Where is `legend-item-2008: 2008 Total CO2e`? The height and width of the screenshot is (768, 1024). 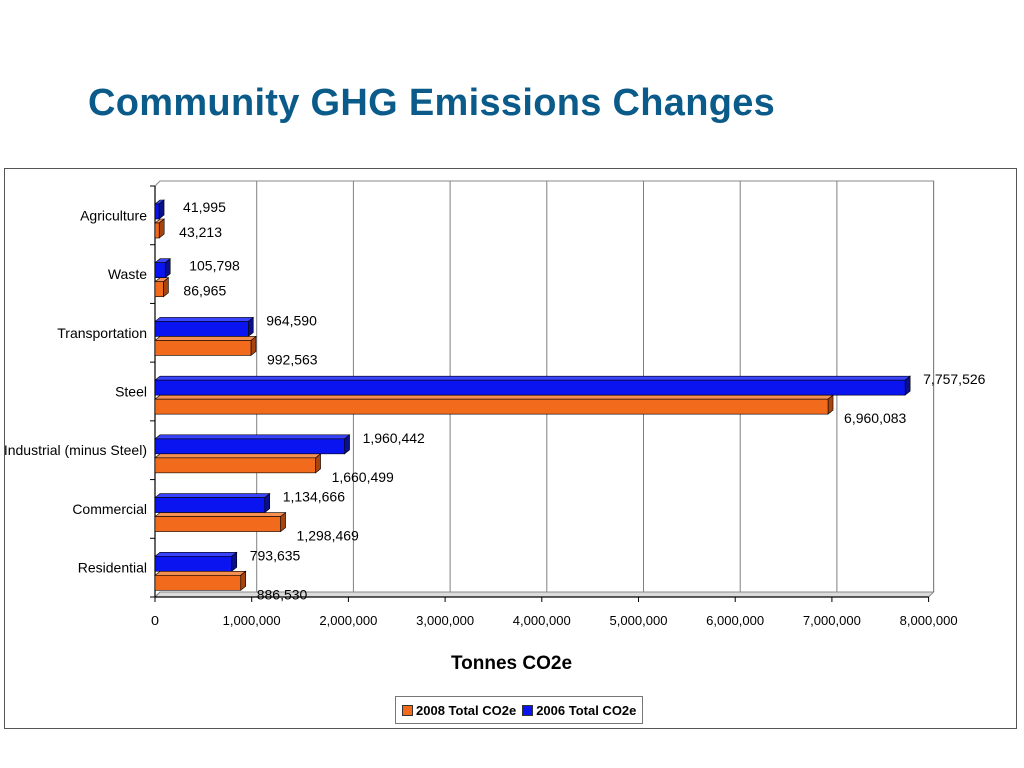
legend-item-2008: 2008 Total CO2e is located at coordinates (459, 710).